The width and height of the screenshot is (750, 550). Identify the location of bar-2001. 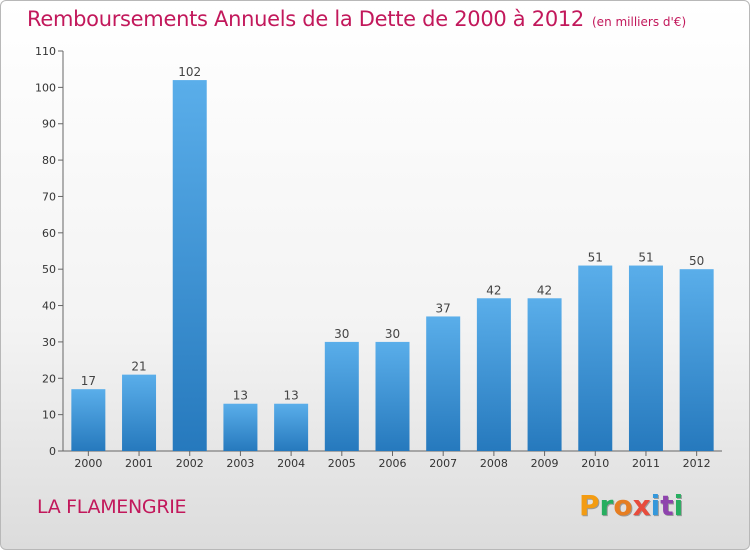
(139, 412).